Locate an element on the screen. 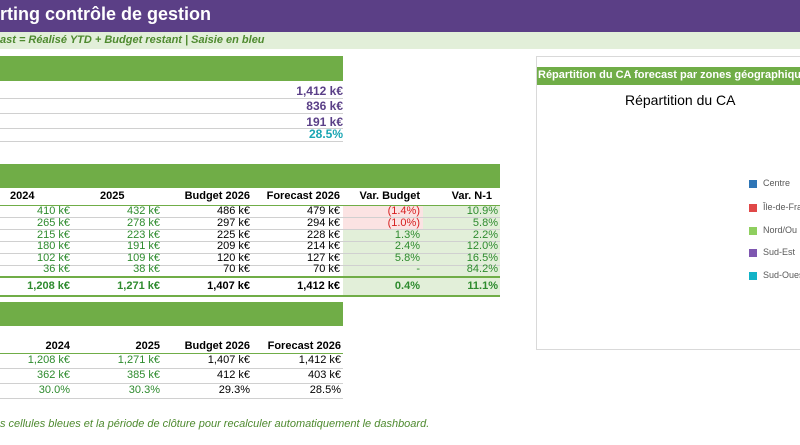  kpi-value: 836 k€ is located at coordinates (324, 106).